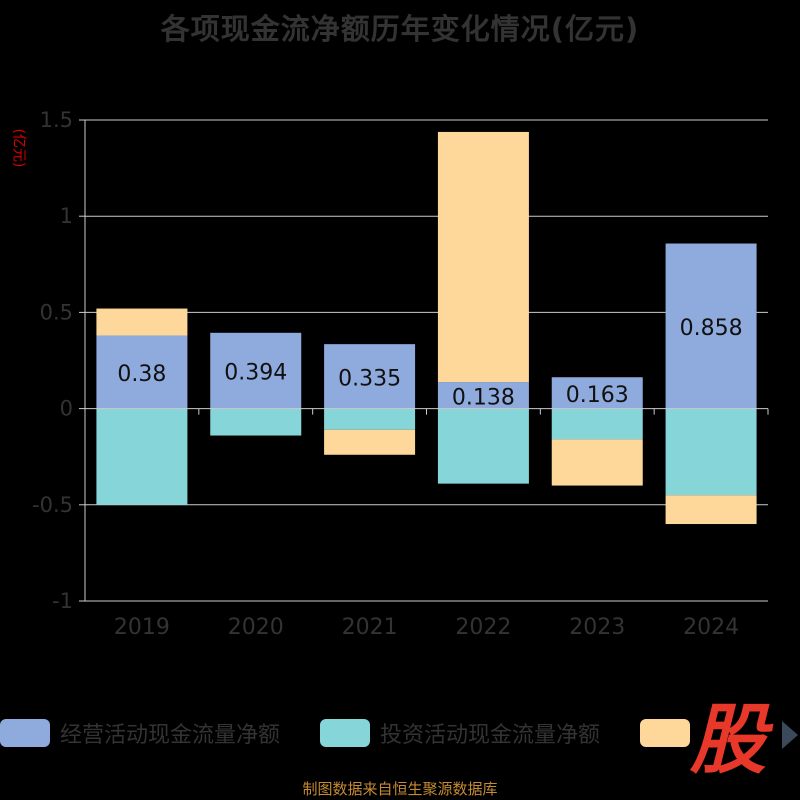 This screenshot has width=800, height=800. I want to click on bar-operating-2020, so click(256, 370).